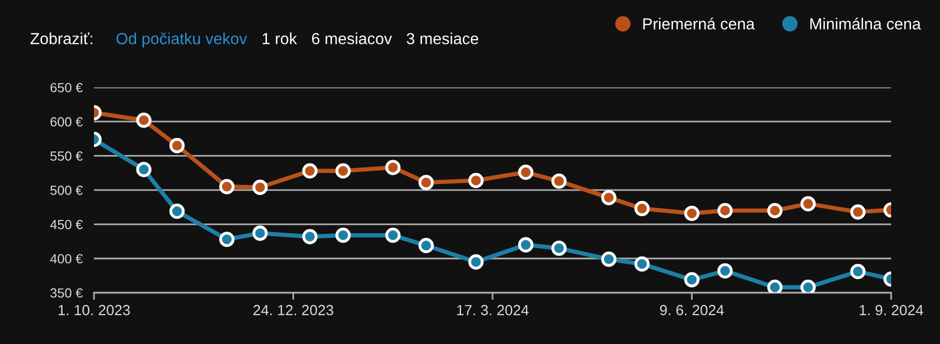 Image resolution: width=940 pixels, height=344 pixels. I want to click on x-tick-label: 1. 9. 2024, so click(892, 310).